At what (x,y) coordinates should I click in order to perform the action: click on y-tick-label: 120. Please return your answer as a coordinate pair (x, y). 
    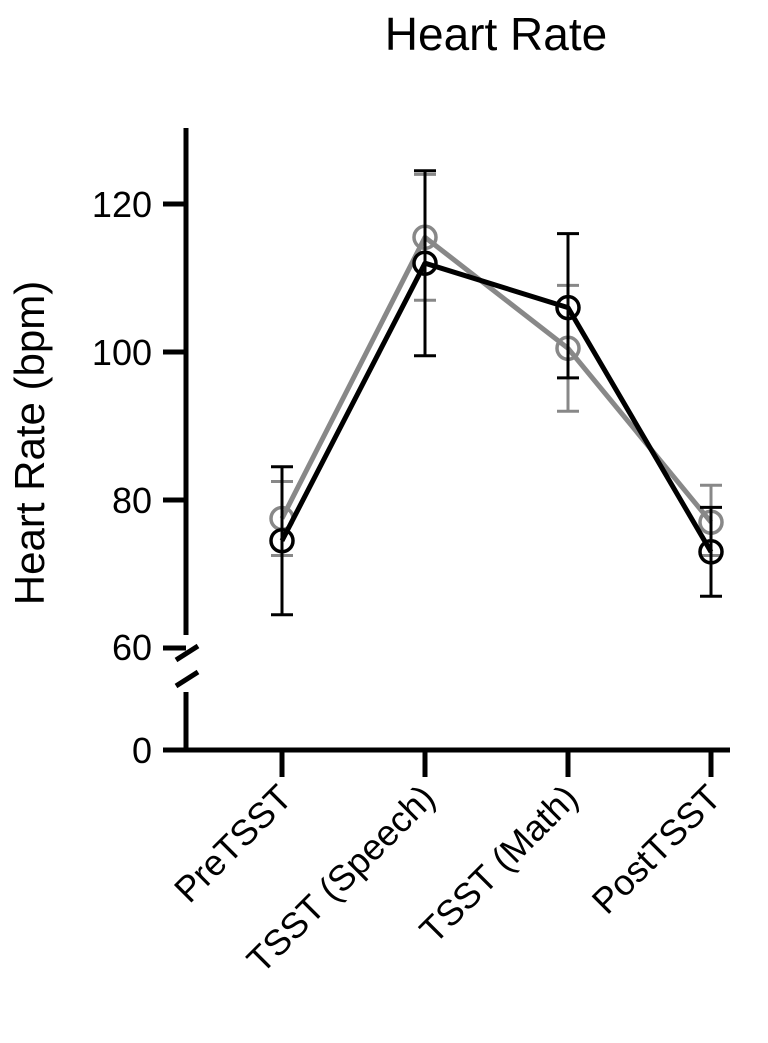
    Looking at the image, I should click on (122, 204).